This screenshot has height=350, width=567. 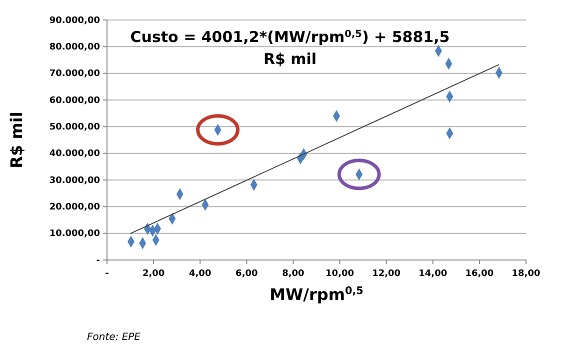 I want to click on y-tick-label: 10.000,00, so click(x=74, y=234).